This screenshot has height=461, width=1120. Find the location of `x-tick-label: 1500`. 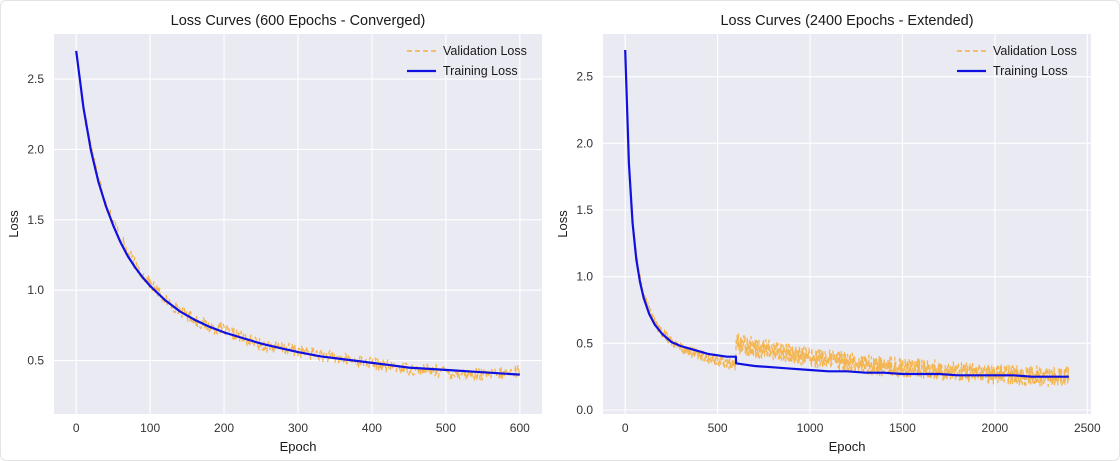

x-tick-label: 1500 is located at coordinates (902, 428).